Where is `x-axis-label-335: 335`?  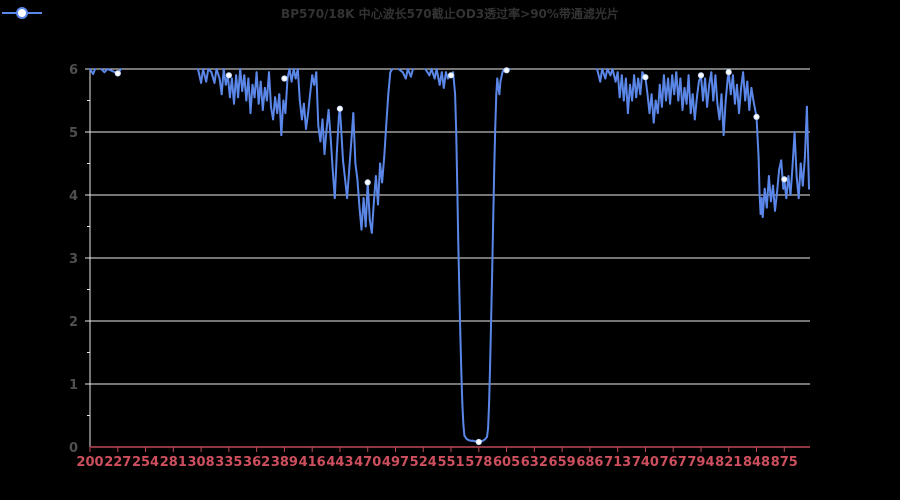 x-axis-label-335: 335 is located at coordinates (228, 462).